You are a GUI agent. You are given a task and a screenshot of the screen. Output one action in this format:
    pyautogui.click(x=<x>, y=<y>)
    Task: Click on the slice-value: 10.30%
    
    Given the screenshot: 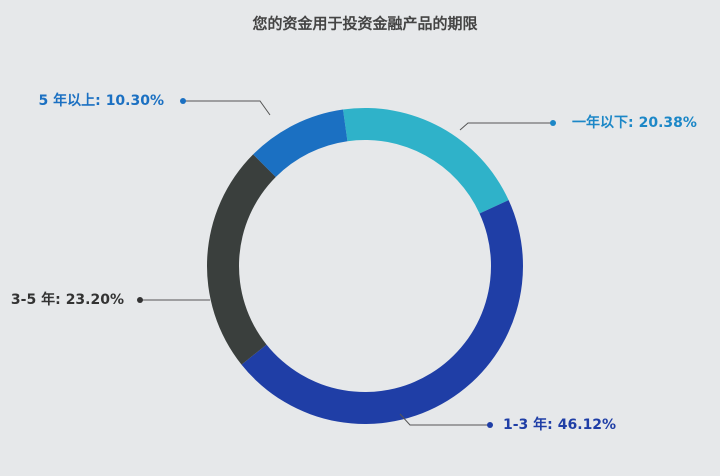 What is the action you would take?
    pyautogui.click(x=135, y=101)
    